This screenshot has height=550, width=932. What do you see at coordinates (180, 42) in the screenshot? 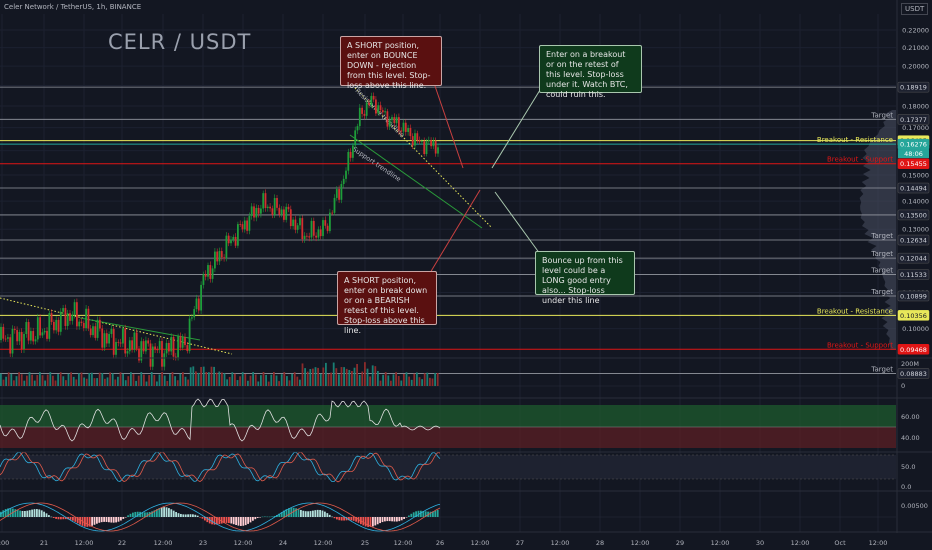
I see `chart-symbol-title: CELR / USDT` at bounding box center [180, 42].